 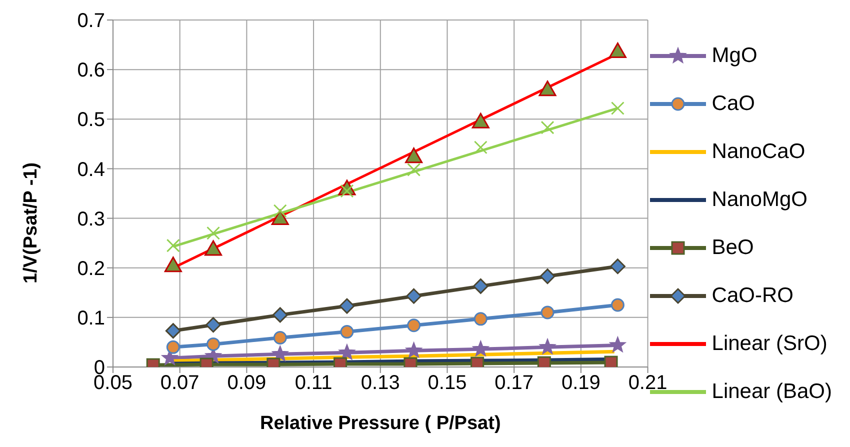 What do you see at coordinates (91, 169) in the screenshot?
I see `y-tick-label: 0.4` at bounding box center [91, 169].